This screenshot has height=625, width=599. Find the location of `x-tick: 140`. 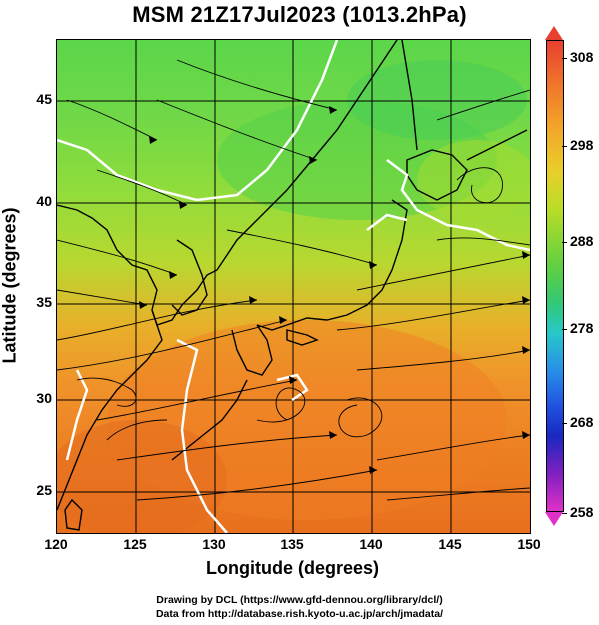

x-tick: 140 is located at coordinates (371, 544).